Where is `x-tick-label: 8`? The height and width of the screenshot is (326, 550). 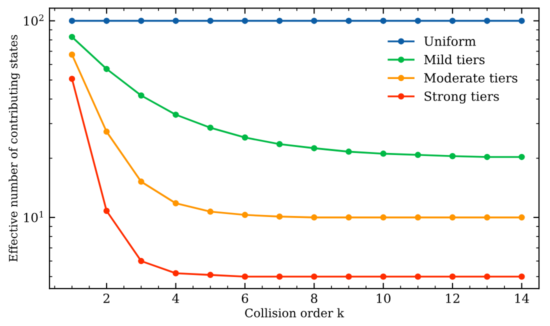 x-tick-label: 8 is located at coordinates (314, 299).